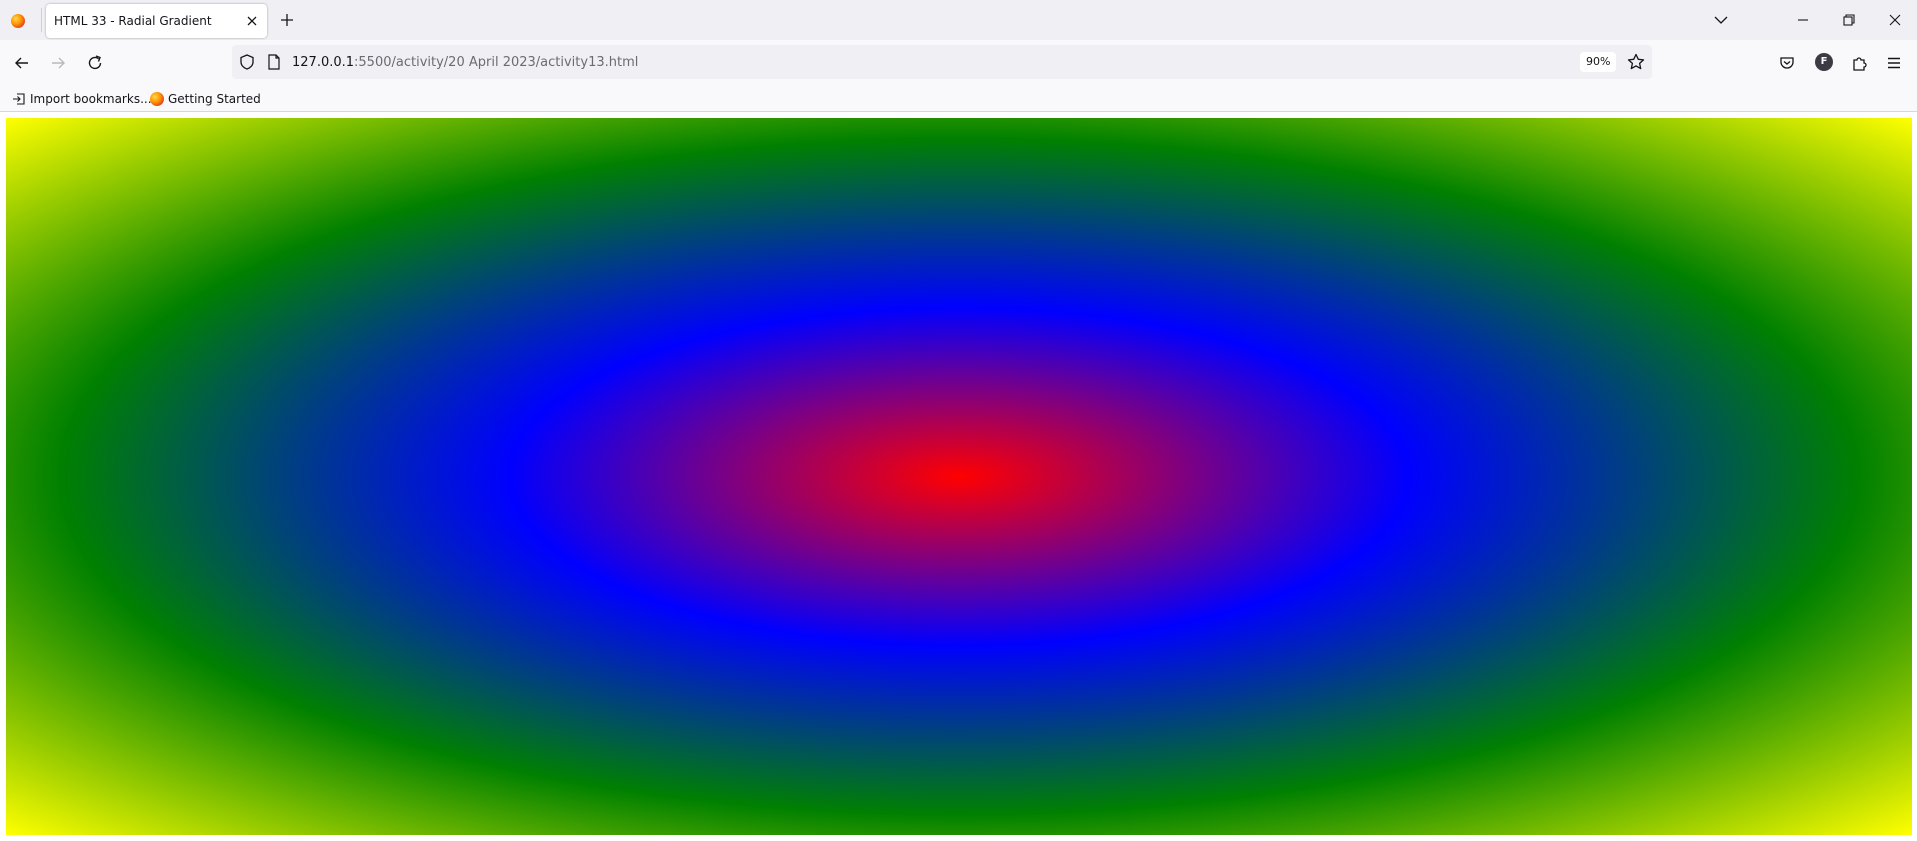 The height and width of the screenshot is (841, 1917). What do you see at coordinates (1721, 20) in the screenshot?
I see `chevron-down-icon` at bounding box center [1721, 20].